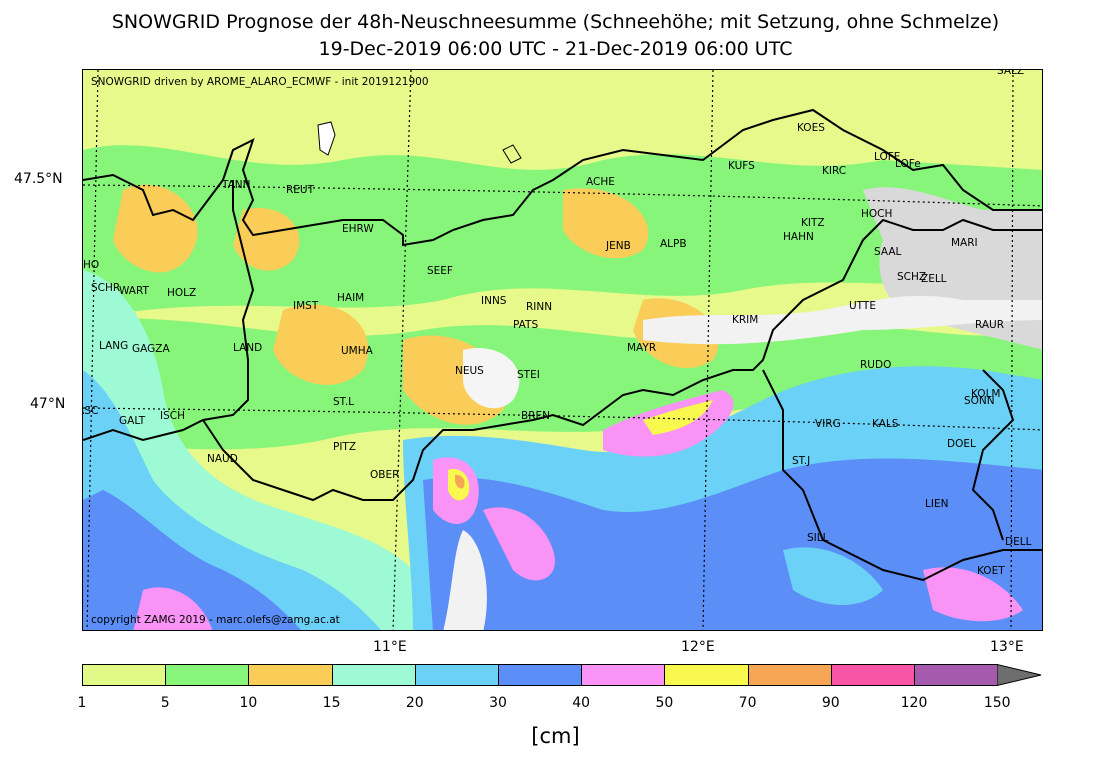 The width and height of the screenshot is (1111, 763). Describe the element at coordinates (912, 277) in the screenshot. I see `station-label: SCHZ` at that location.